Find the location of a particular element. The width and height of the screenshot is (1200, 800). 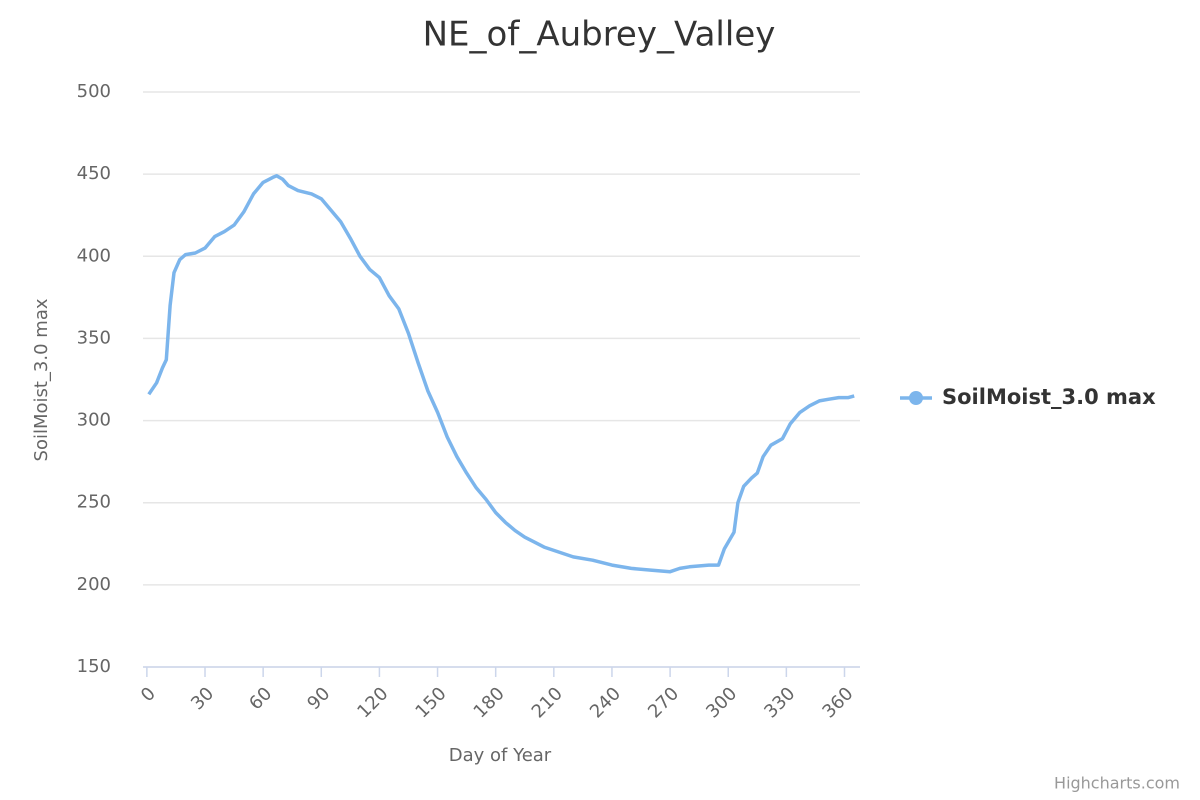

x-tick-label: 180 is located at coordinates (489, 702).